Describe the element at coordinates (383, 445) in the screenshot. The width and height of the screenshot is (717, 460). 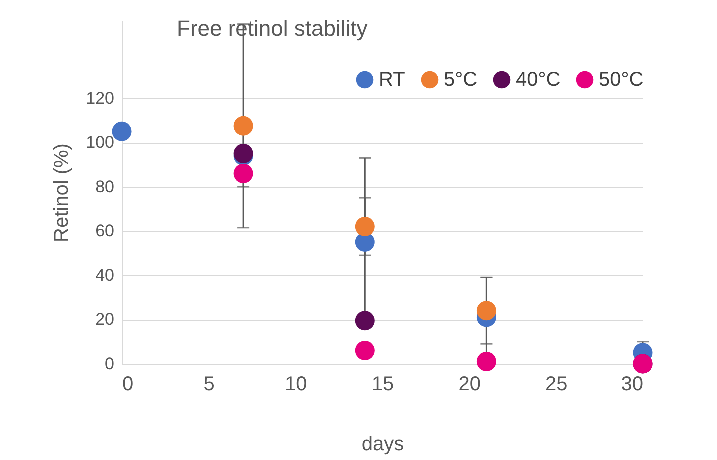
I see `x-axis-title: days` at that location.